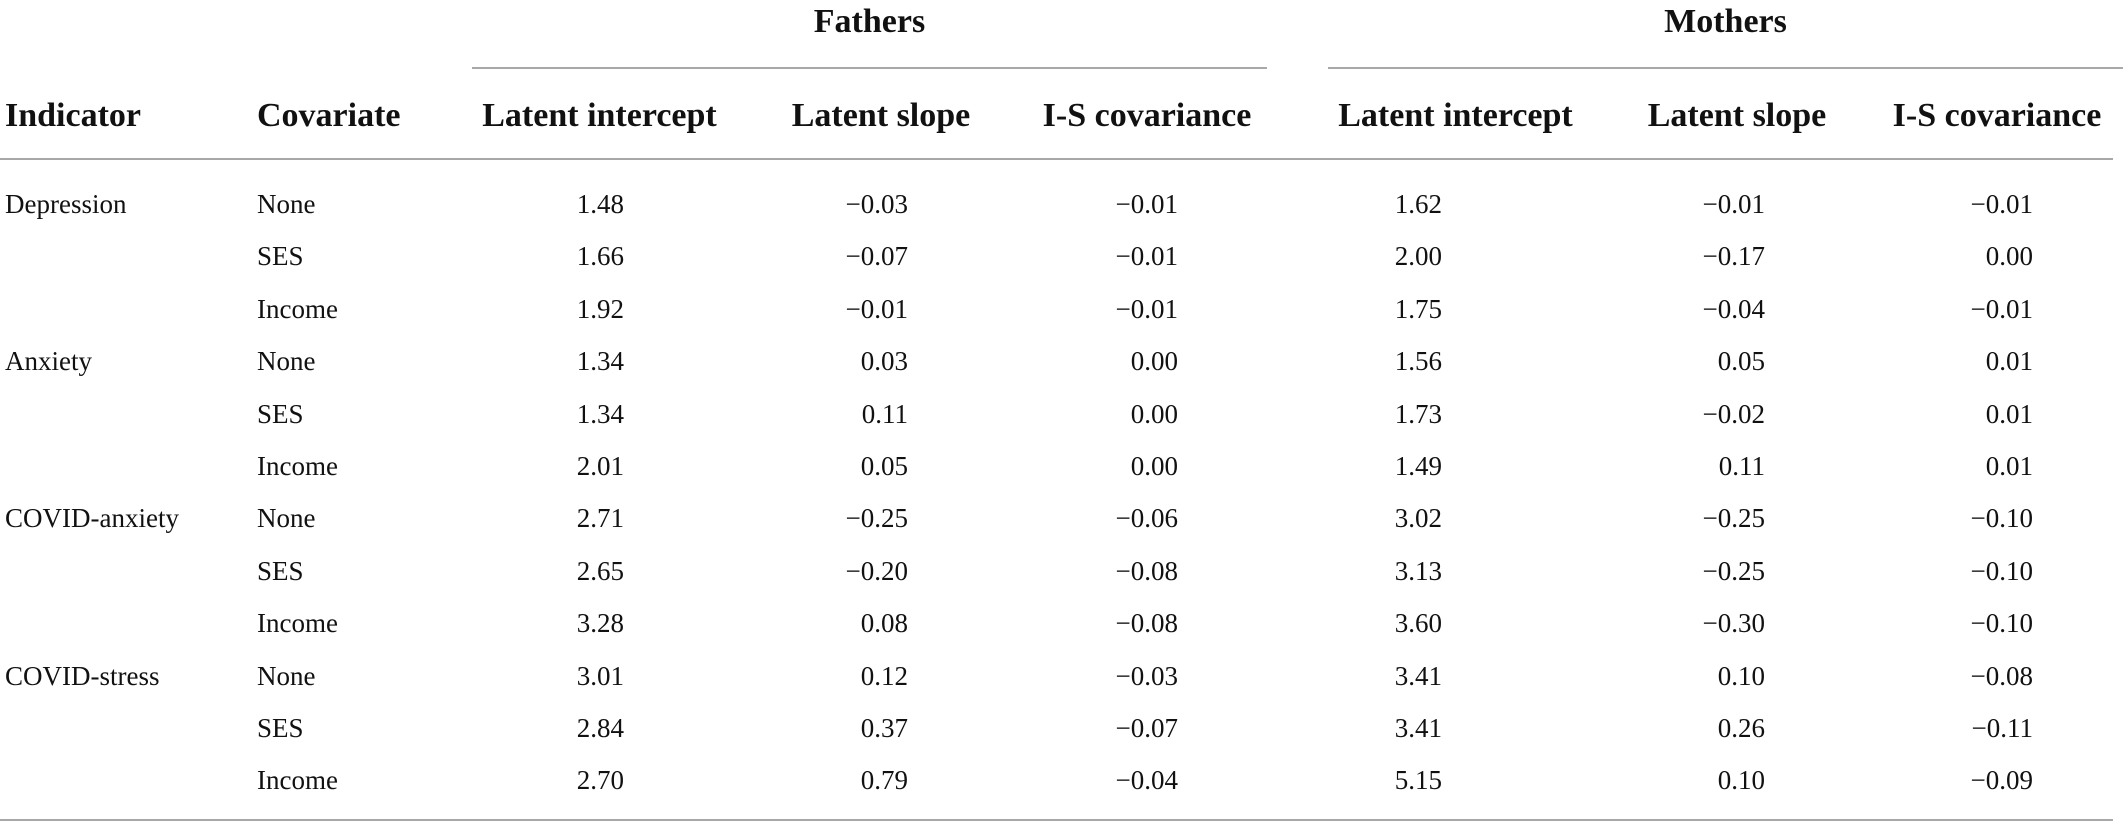  What do you see at coordinates (1725, 21) in the screenshot?
I see `group-header-mothers: Mothers` at bounding box center [1725, 21].